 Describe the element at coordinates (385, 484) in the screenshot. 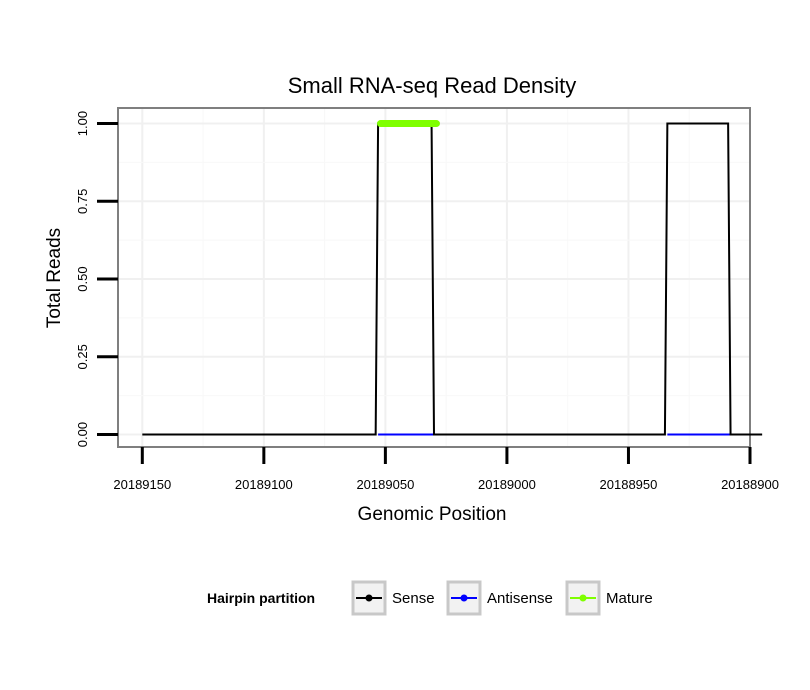

I see `x-tick-label: 20189050` at that location.